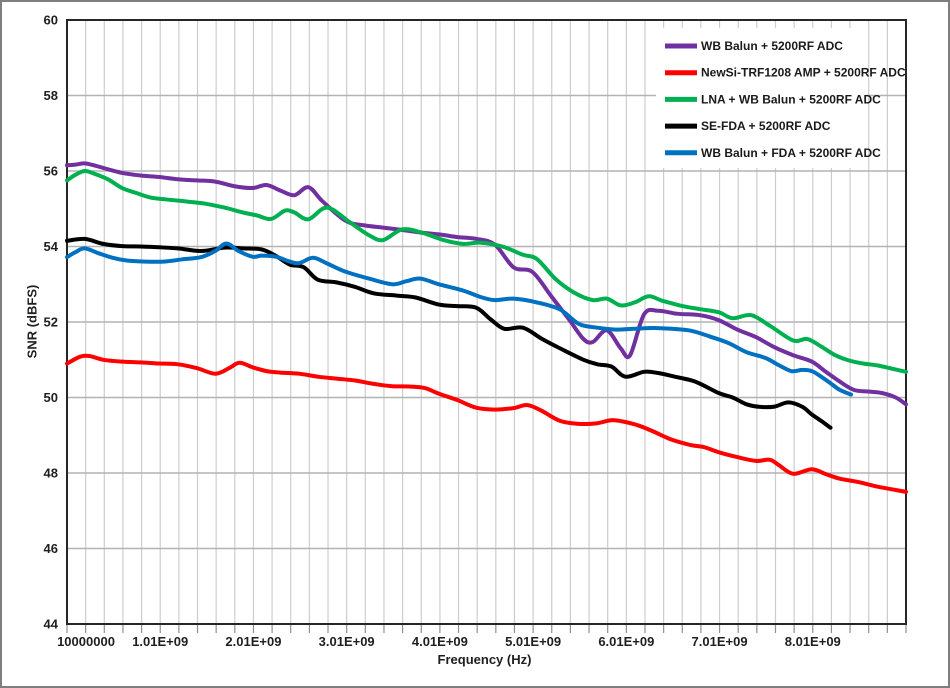  I want to click on legend-item: NewSi-TRF1208 AMP + 5200RF ADC, so click(785, 73).